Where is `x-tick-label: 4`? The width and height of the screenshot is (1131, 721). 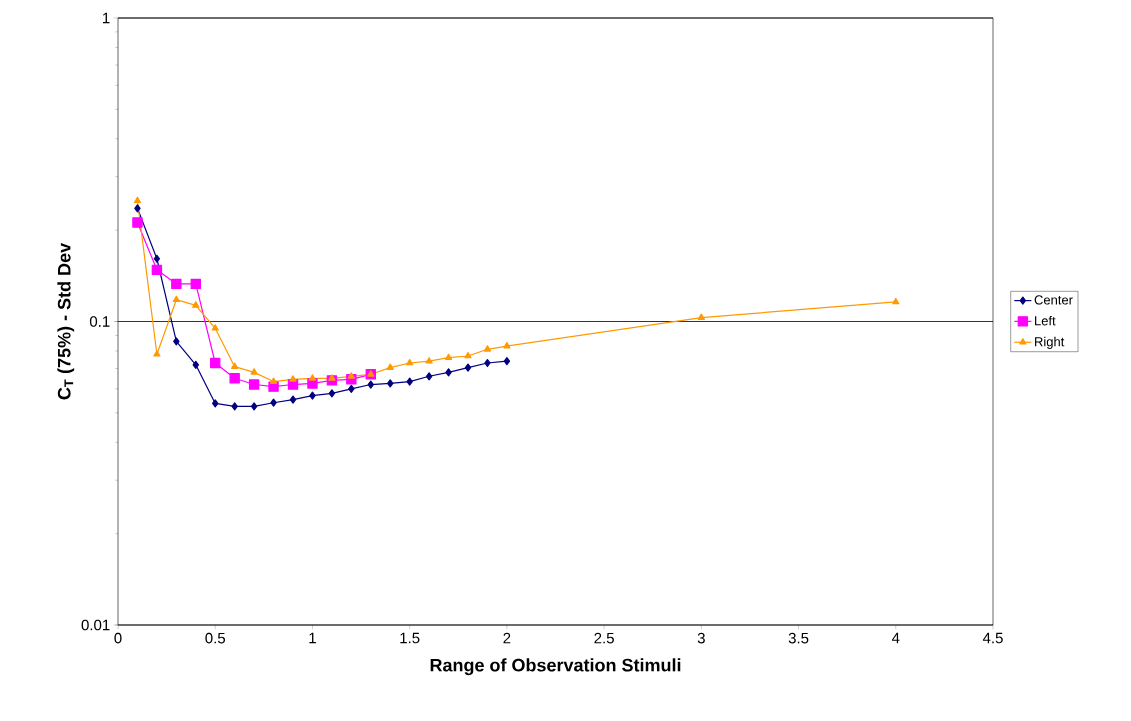
x-tick-label: 4 is located at coordinates (895, 638).